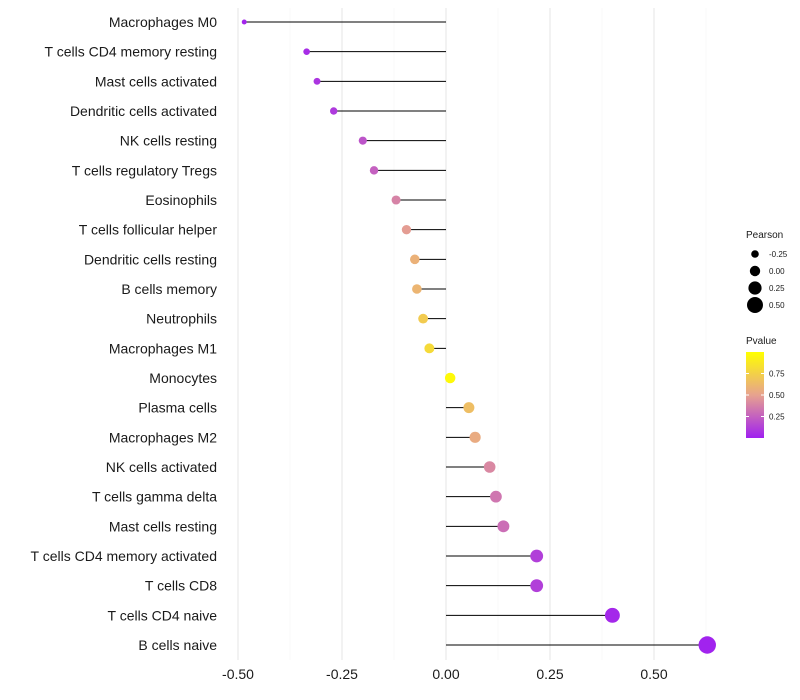 This screenshot has width=800, height=700. I want to click on color-legend-label: 0.25, so click(777, 417).